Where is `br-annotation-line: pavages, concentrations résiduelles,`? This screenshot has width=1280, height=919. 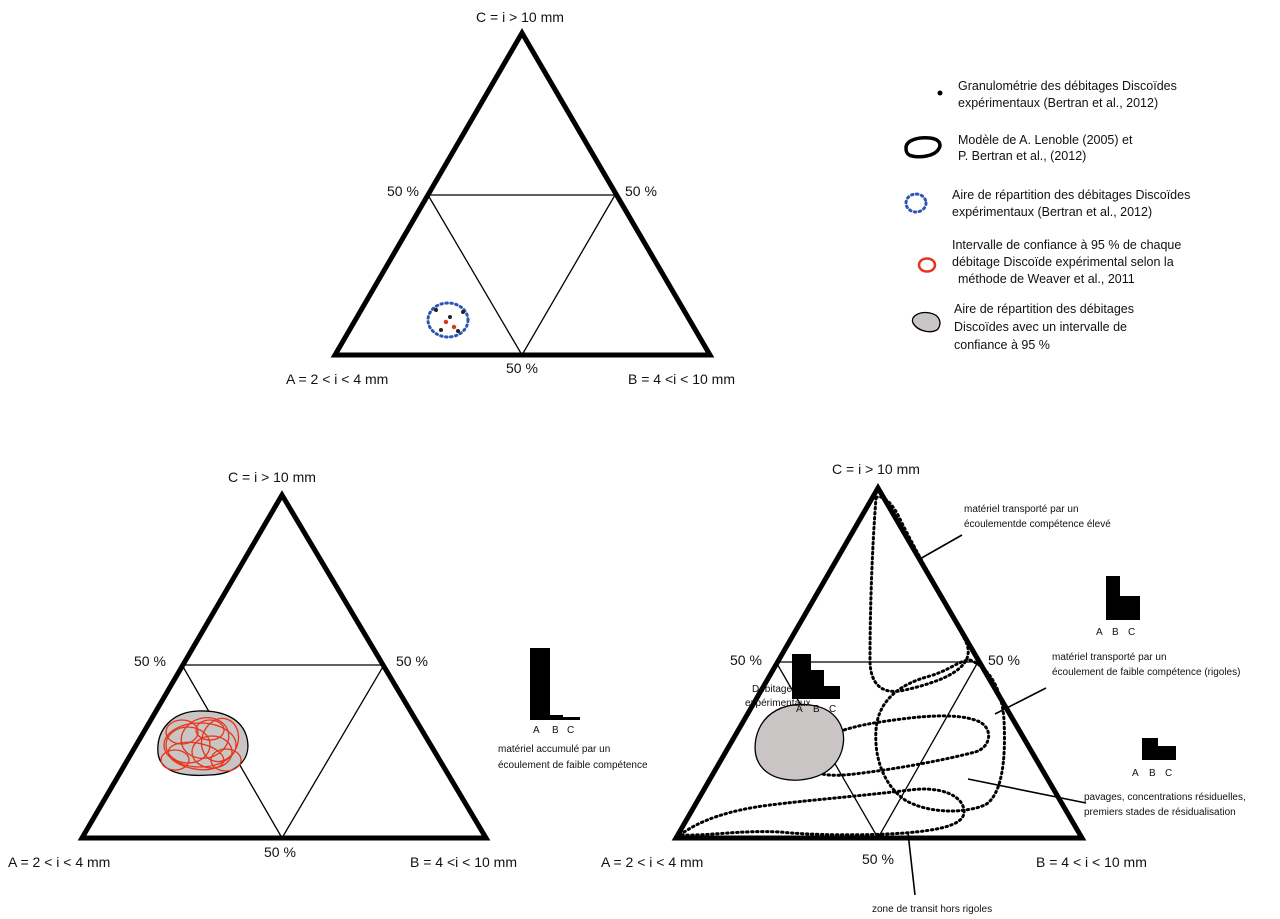 br-annotation-line: pavages, concentrations résiduelles, is located at coordinates (1165, 797).